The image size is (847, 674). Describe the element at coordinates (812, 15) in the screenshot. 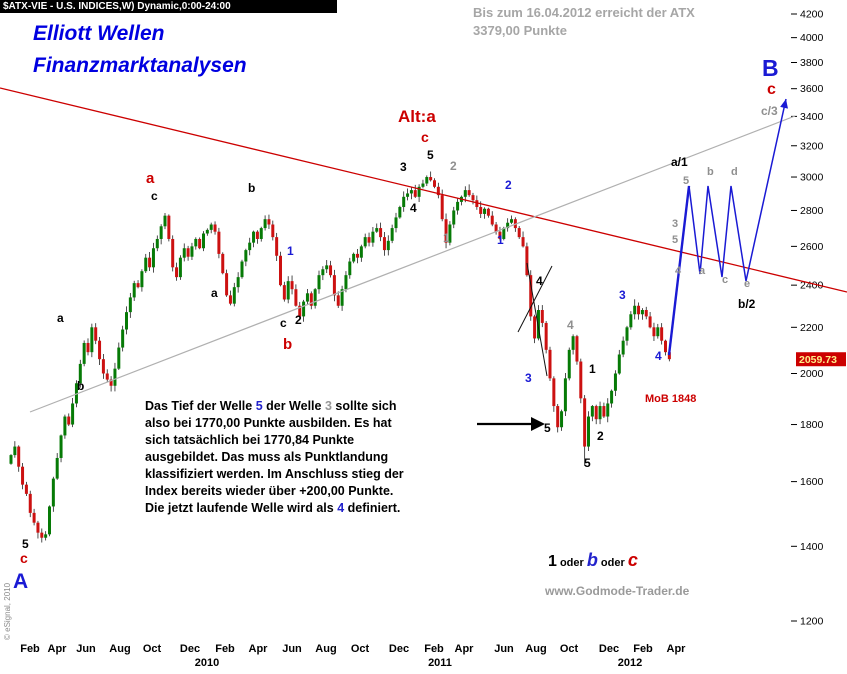

I see `y-axis-label: 4200` at that location.